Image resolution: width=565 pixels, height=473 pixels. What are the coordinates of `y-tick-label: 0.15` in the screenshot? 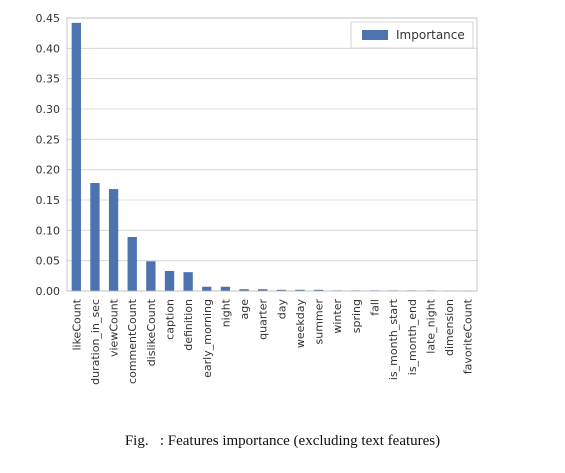 It's located at (48, 200).